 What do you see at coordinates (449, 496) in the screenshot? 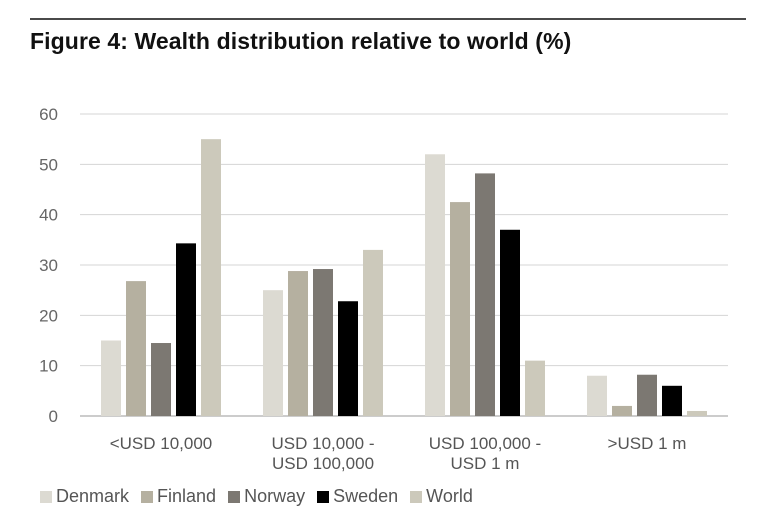
I see `legend-label: World` at bounding box center [449, 496].